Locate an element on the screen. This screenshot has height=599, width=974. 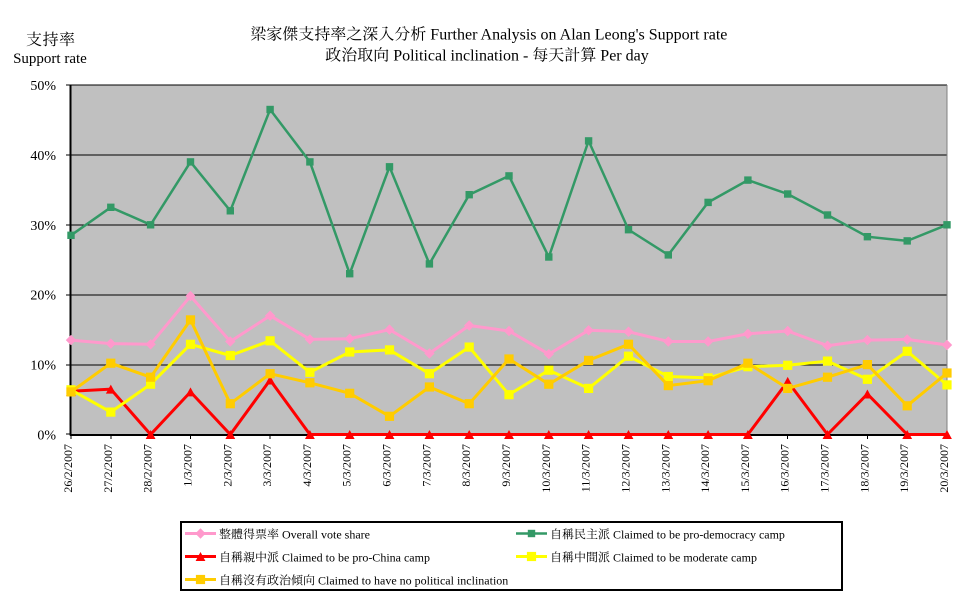
svg-text:Claimed to have no political i: Claimed to have no political inclination is located at coordinates (413, 580).